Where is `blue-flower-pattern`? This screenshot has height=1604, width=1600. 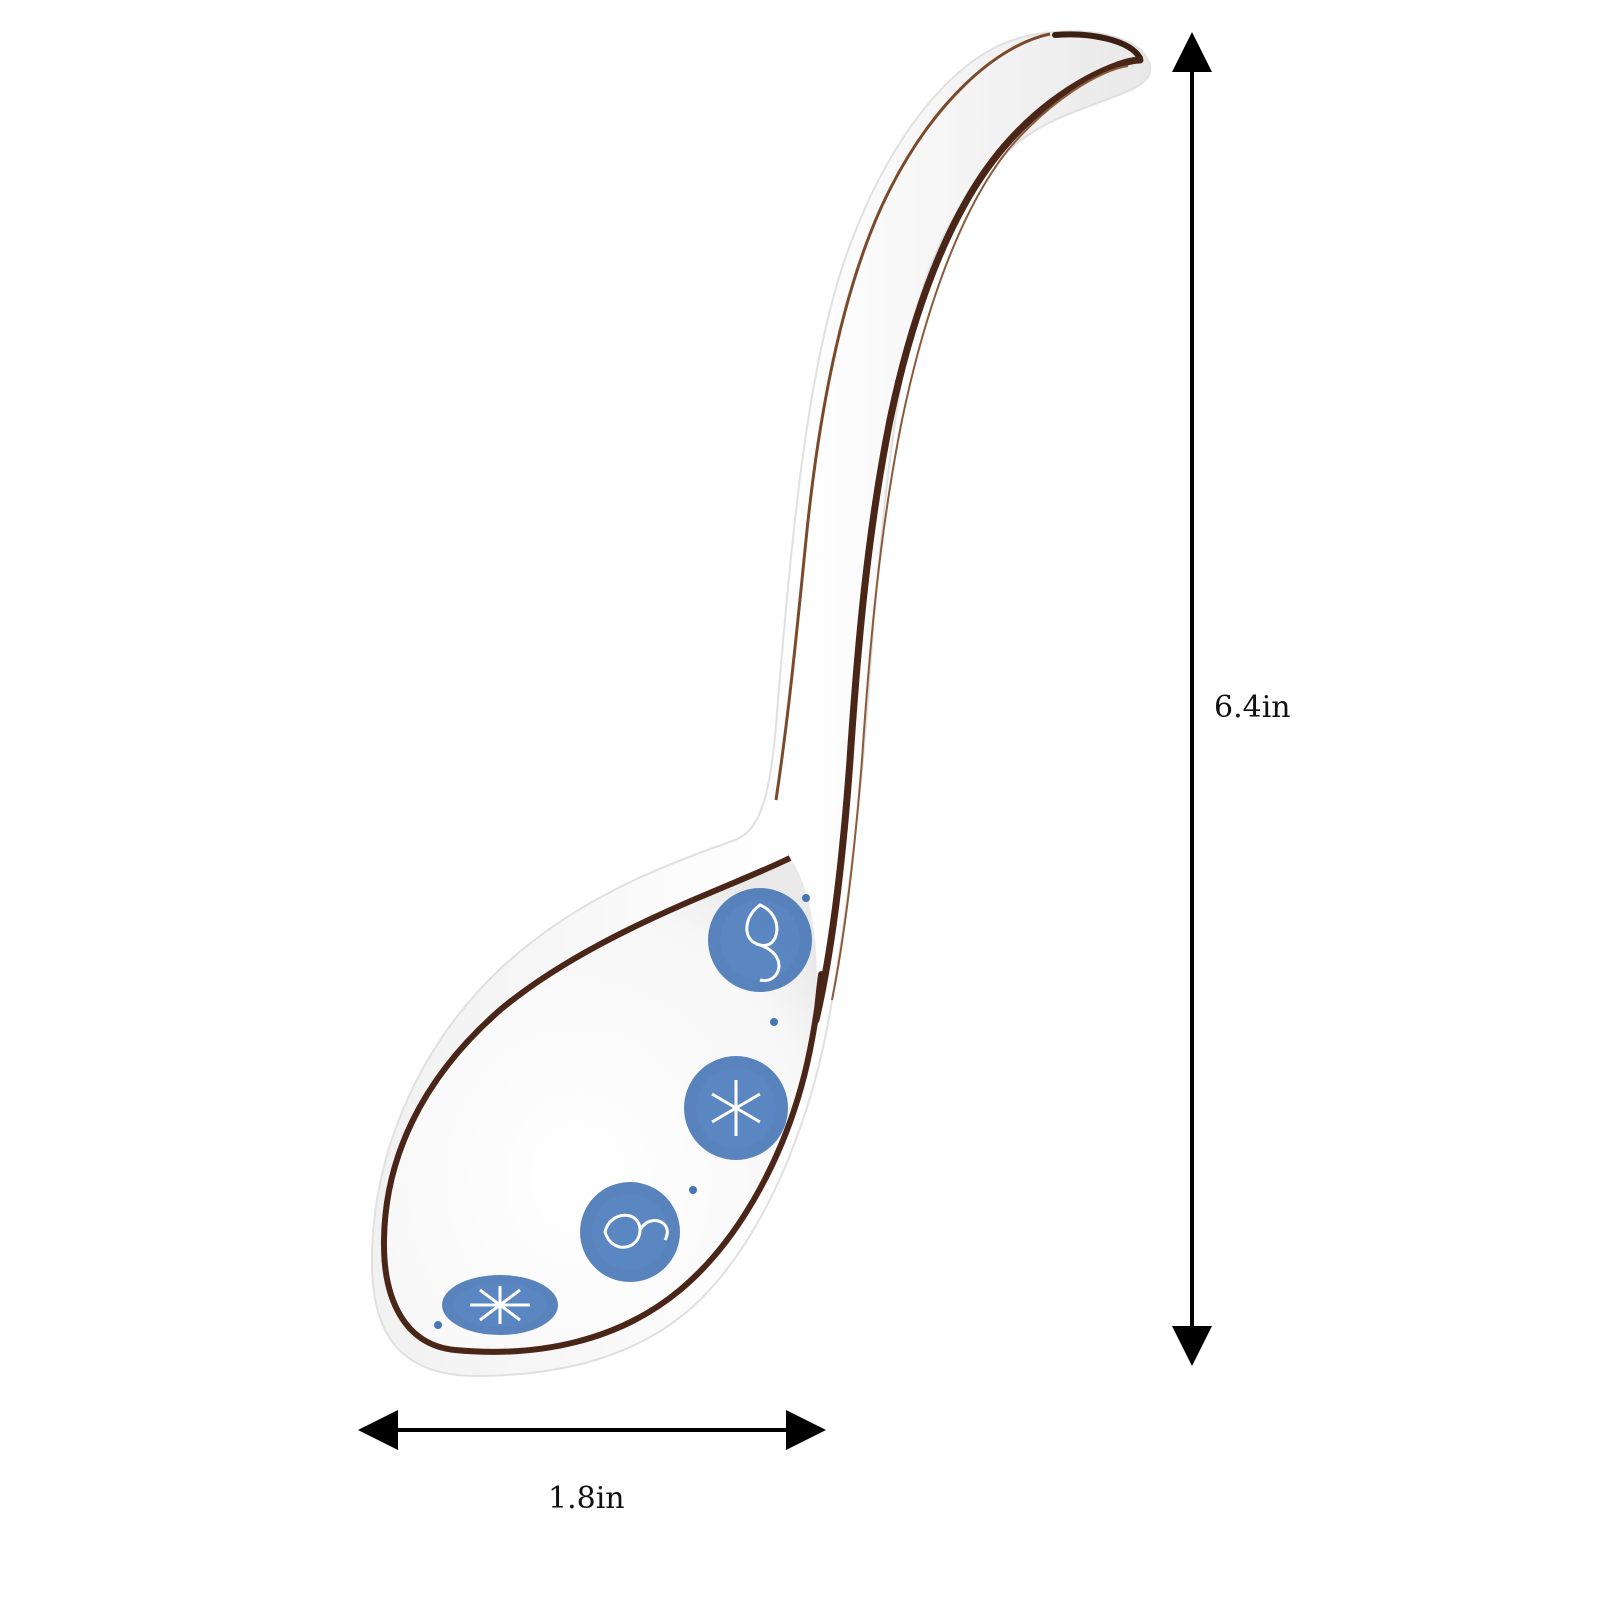
blue-flower-pattern is located at coordinates (623, 1111).